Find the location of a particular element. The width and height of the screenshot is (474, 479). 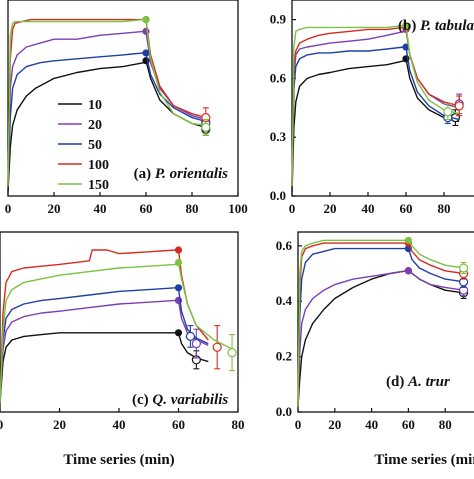

panel-label: (b) is located at coordinates (409, 26).